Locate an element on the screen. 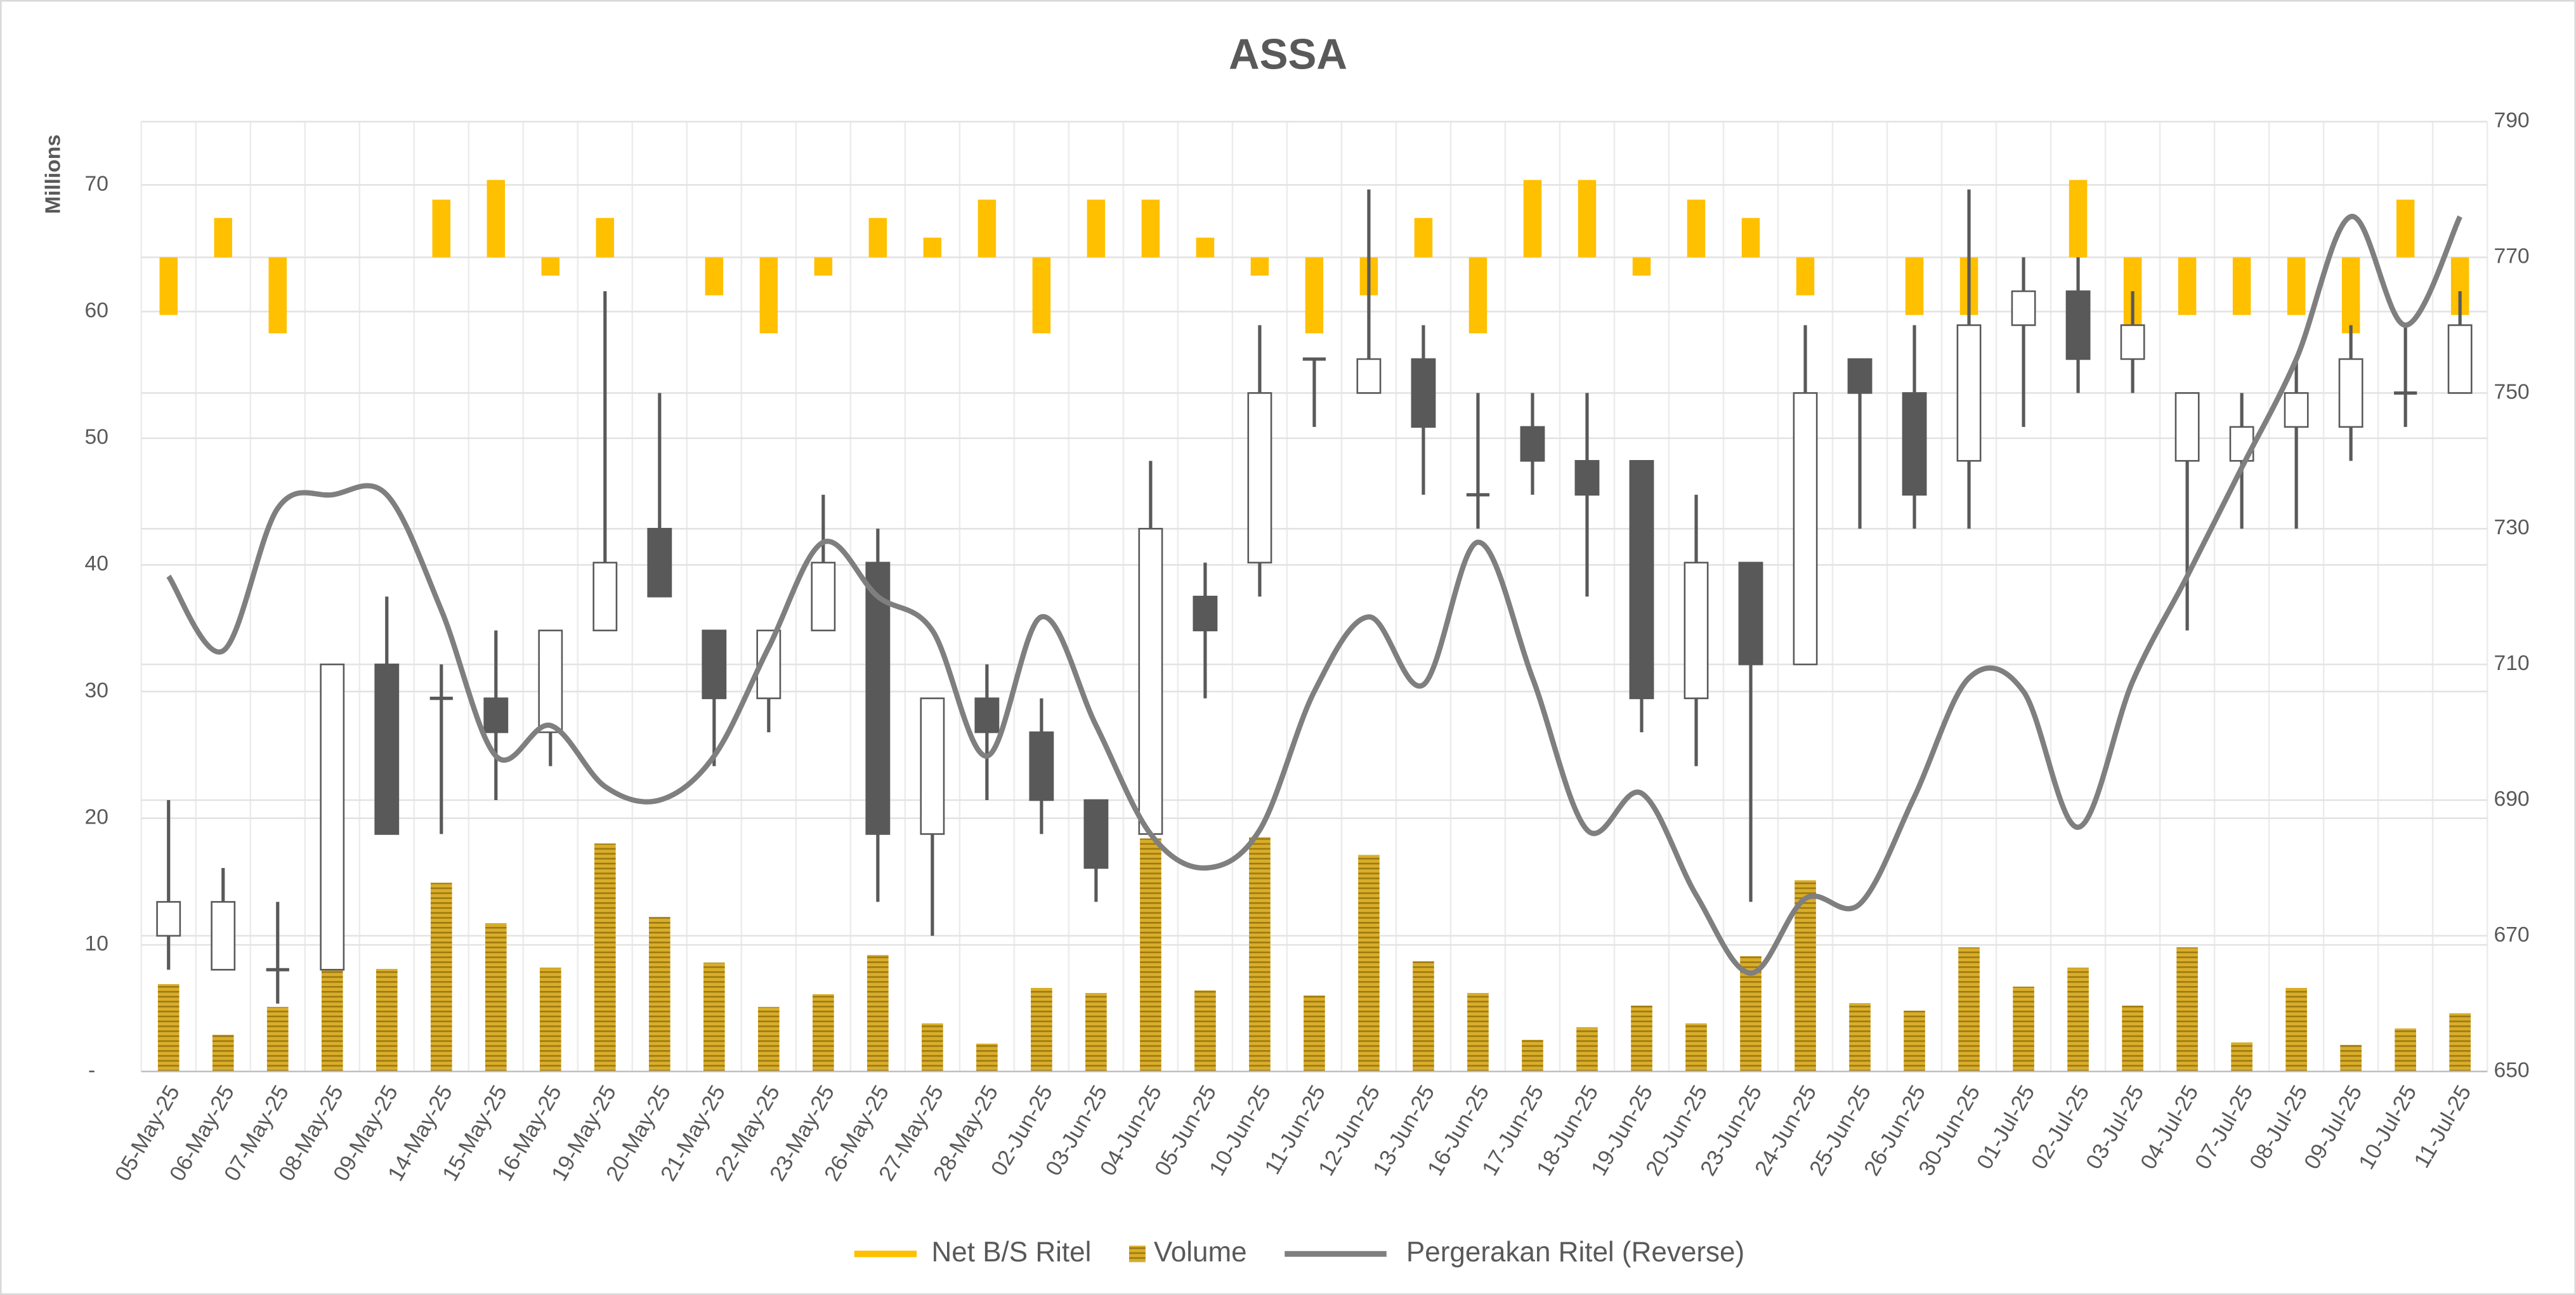 This screenshot has height=1295, width=2576. chart-title: ASSA is located at coordinates (1288, 54).